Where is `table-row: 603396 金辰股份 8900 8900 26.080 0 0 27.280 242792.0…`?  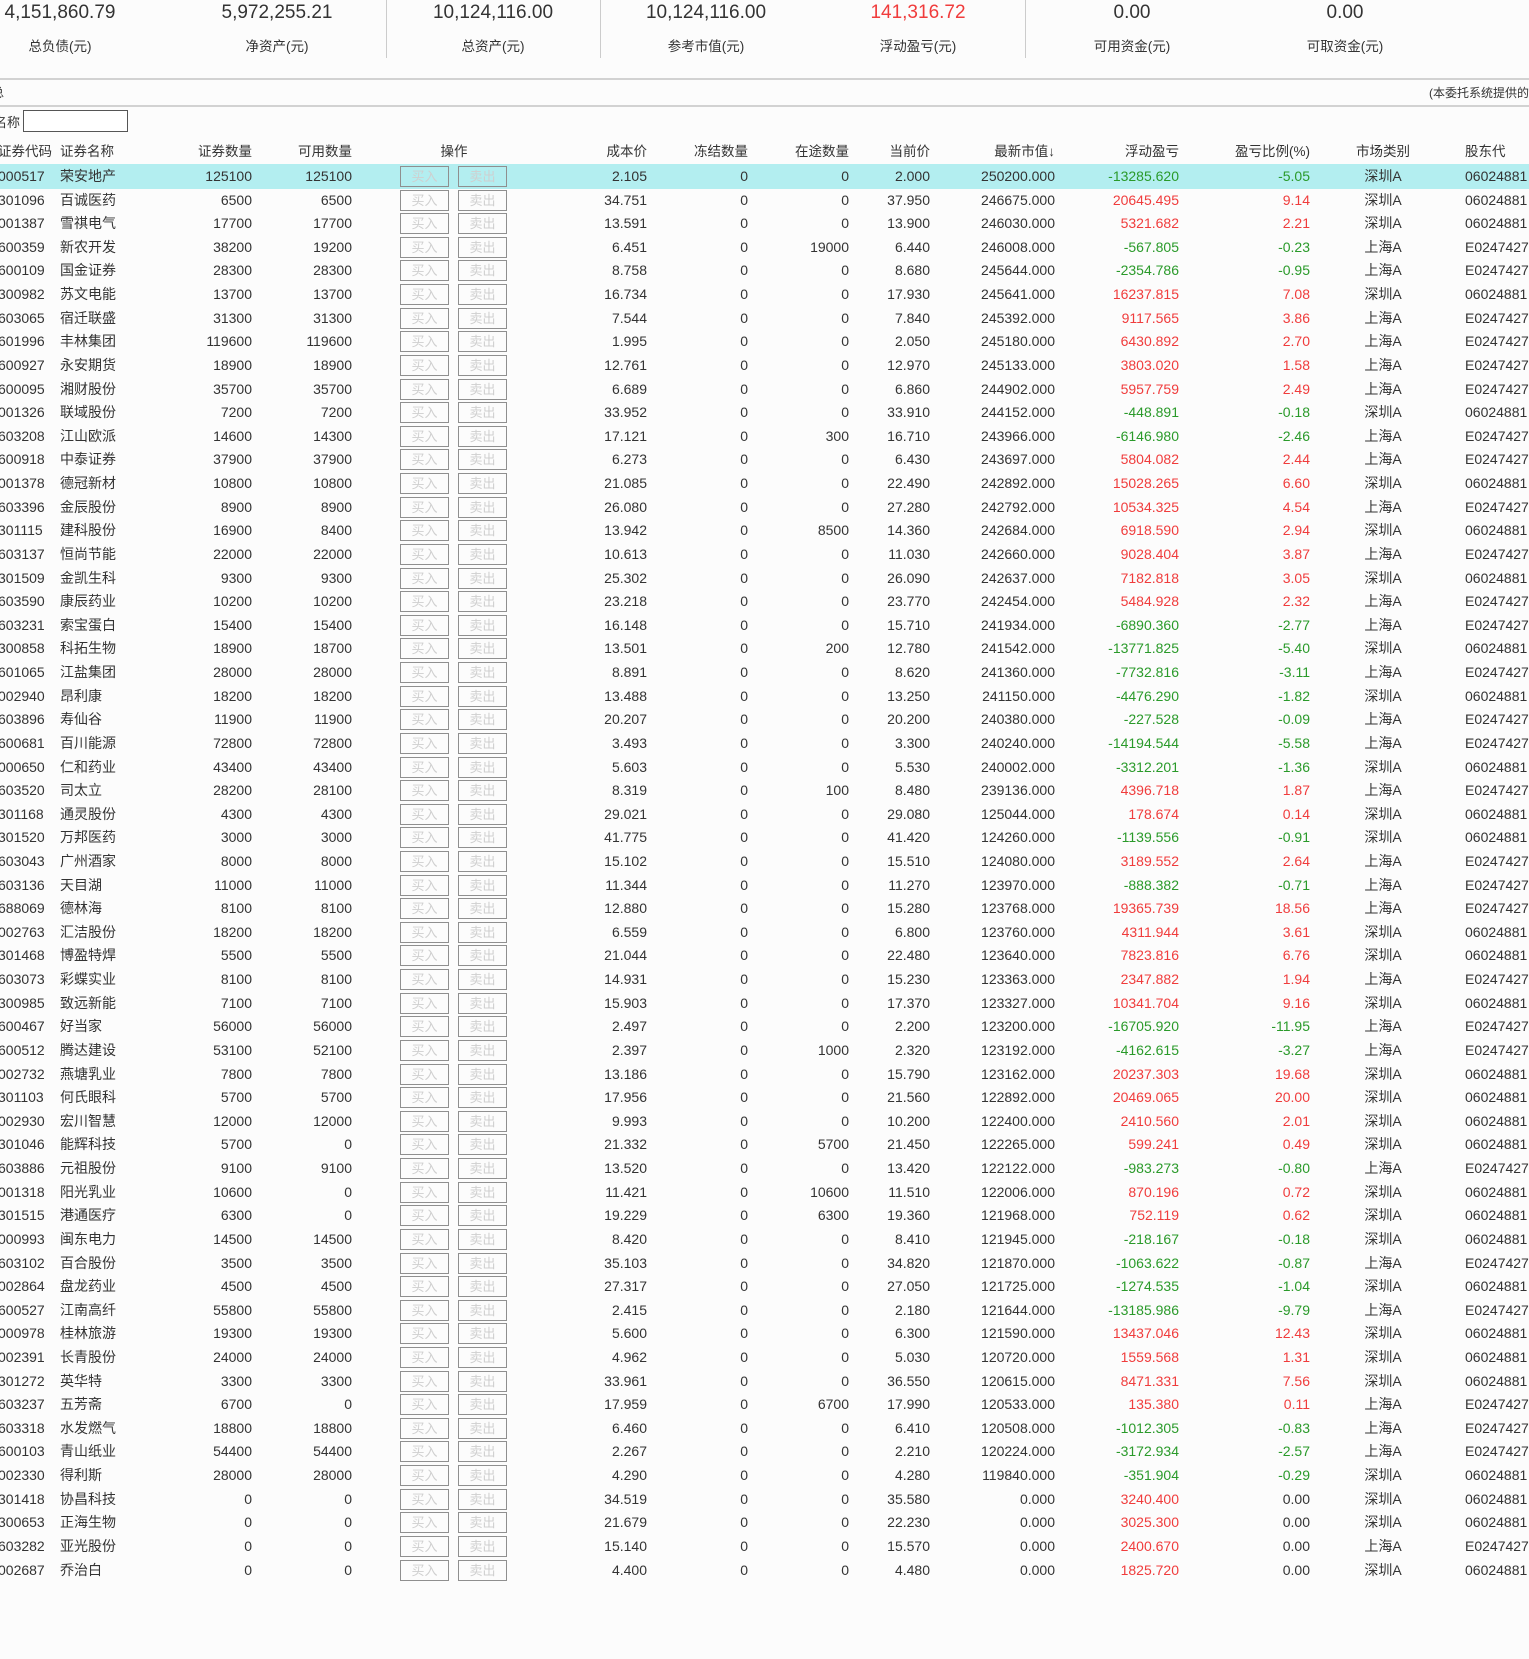
table-row: 603396 金辰股份 8900 8900 26.080 0 0 27.280 242792.0… is located at coordinates (764, 507).